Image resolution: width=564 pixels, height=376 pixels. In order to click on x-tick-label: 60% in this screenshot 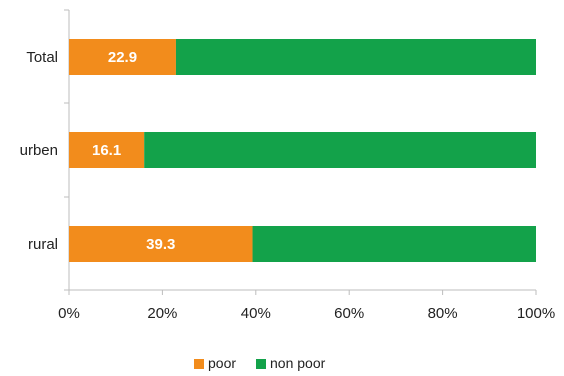, I will do `click(349, 313)`.